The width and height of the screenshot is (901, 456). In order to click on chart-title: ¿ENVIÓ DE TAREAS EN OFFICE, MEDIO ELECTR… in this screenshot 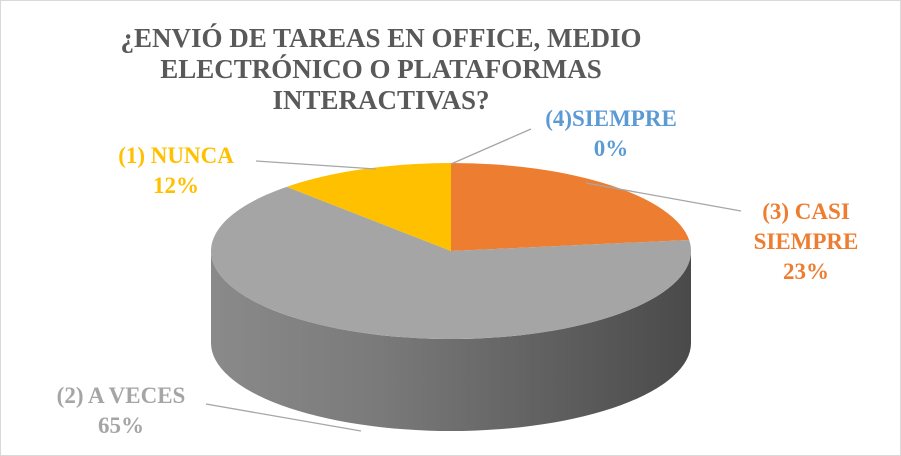, I will do `click(381, 69)`.